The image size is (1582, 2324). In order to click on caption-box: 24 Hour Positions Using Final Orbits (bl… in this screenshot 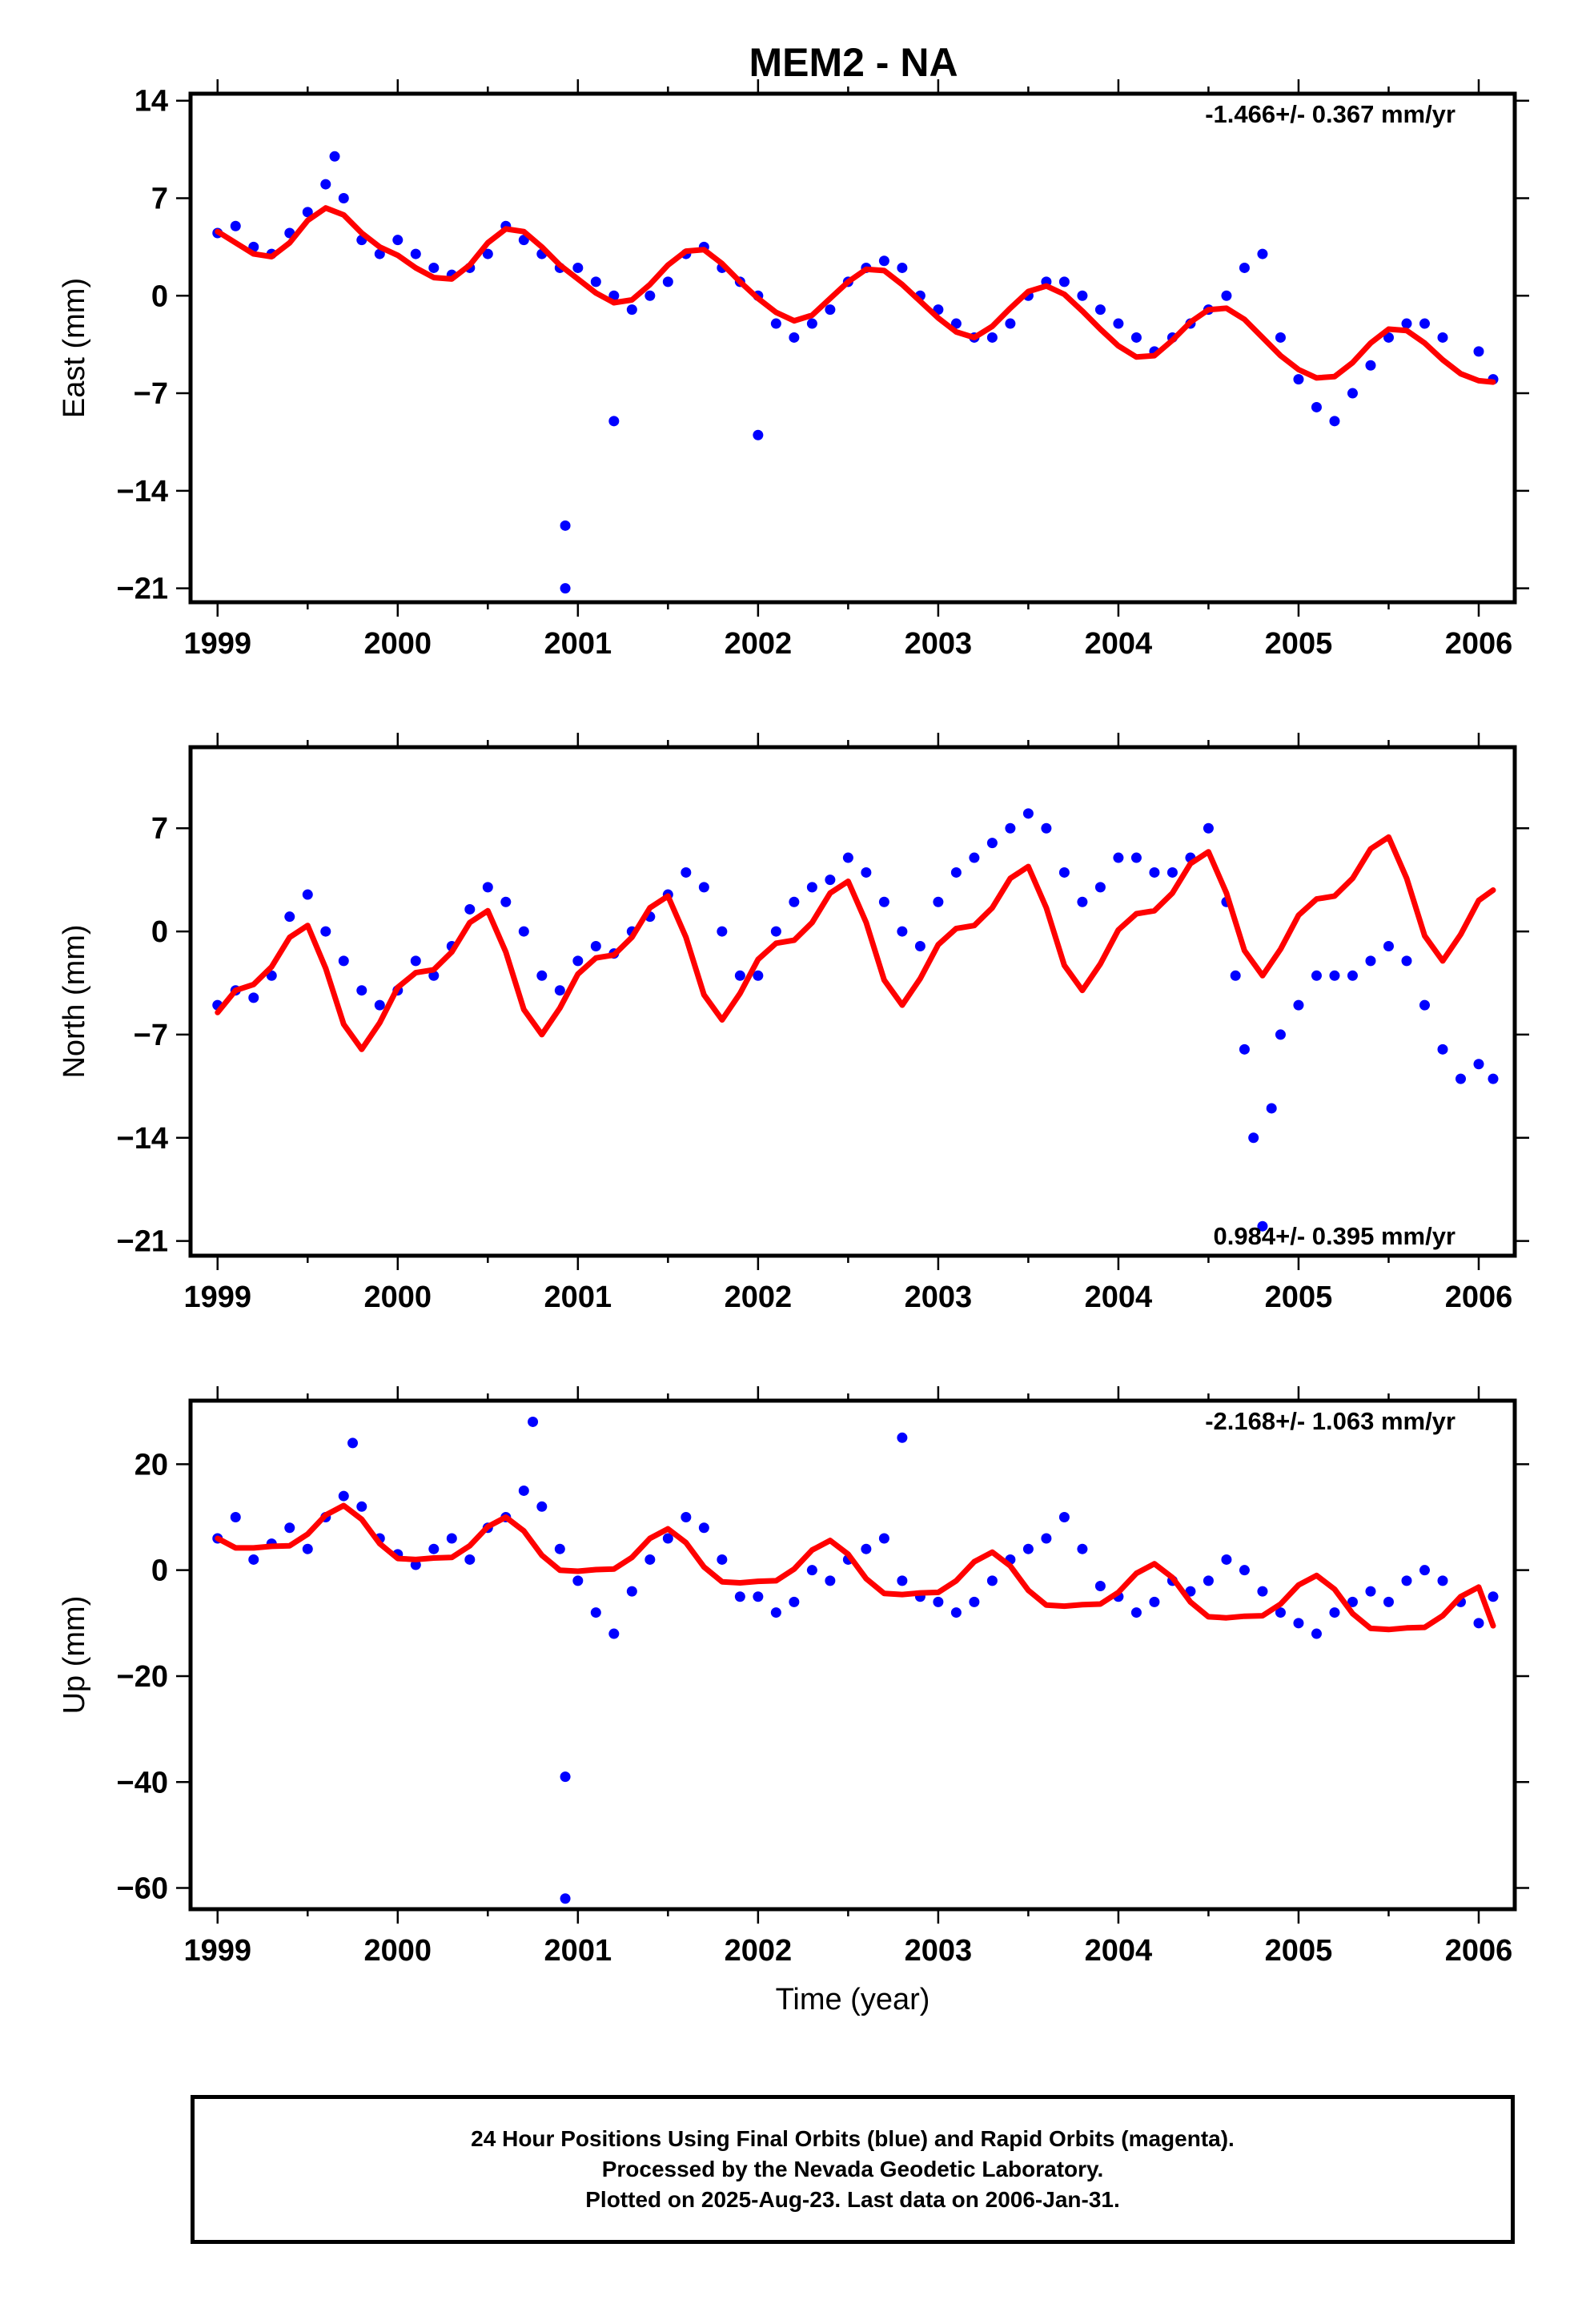, I will do `click(853, 2169)`.